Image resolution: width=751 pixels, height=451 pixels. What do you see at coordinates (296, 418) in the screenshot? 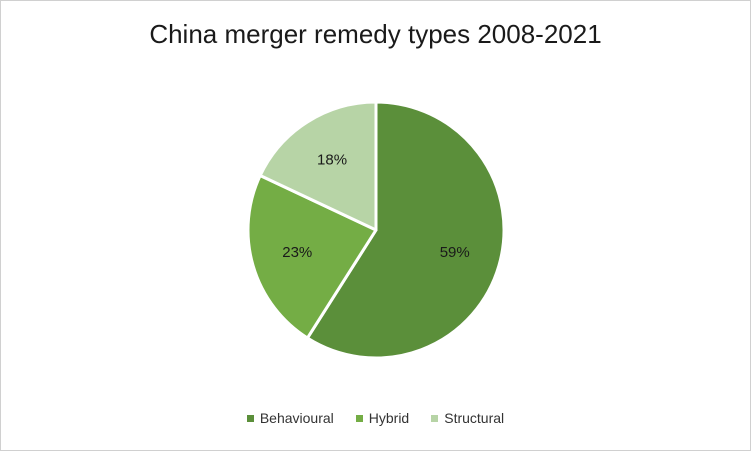
I see `legend-label-behavioural: Behavioural` at bounding box center [296, 418].